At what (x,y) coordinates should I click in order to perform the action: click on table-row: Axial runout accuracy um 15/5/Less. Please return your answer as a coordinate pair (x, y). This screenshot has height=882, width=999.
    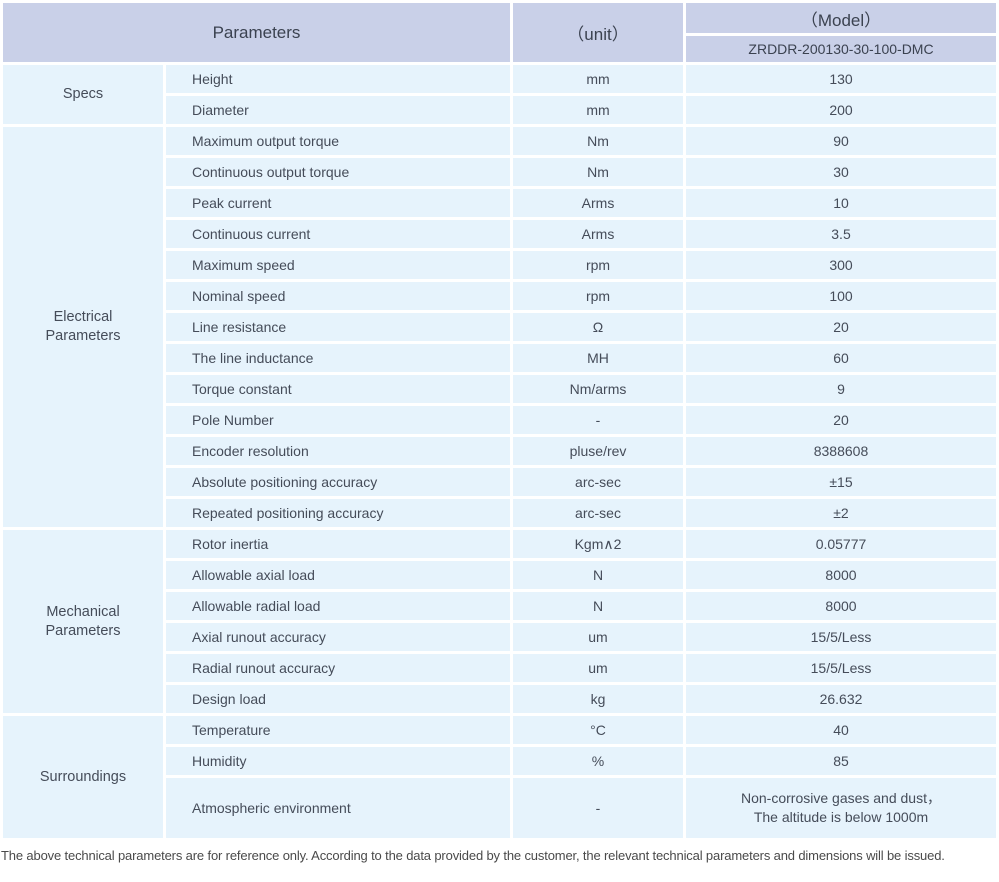
    Looking at the image, I should click on (499, 637).